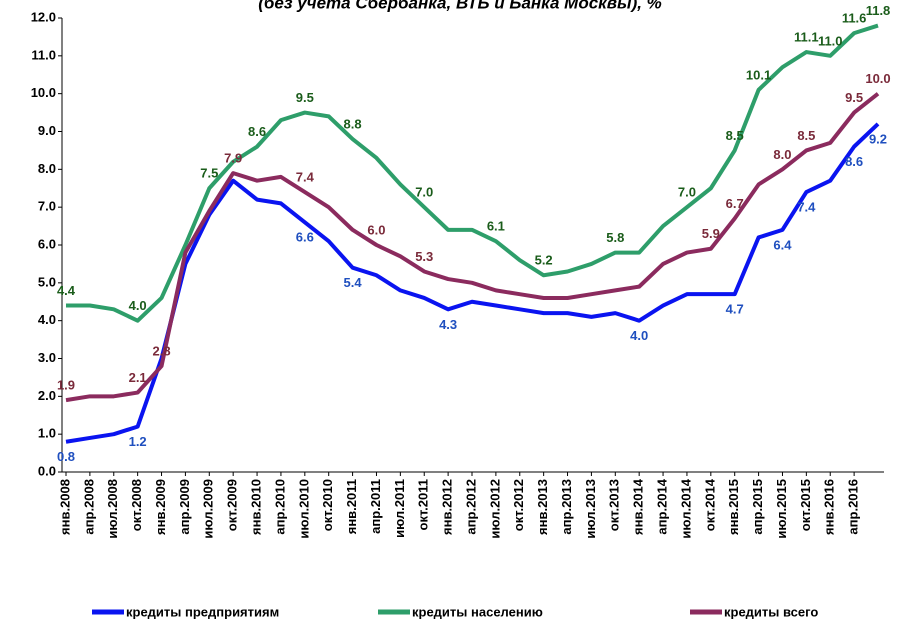 The height and width of the screenshot is (622, 914). I want to click on y-tick-label: 1.0, so click(47, 433).